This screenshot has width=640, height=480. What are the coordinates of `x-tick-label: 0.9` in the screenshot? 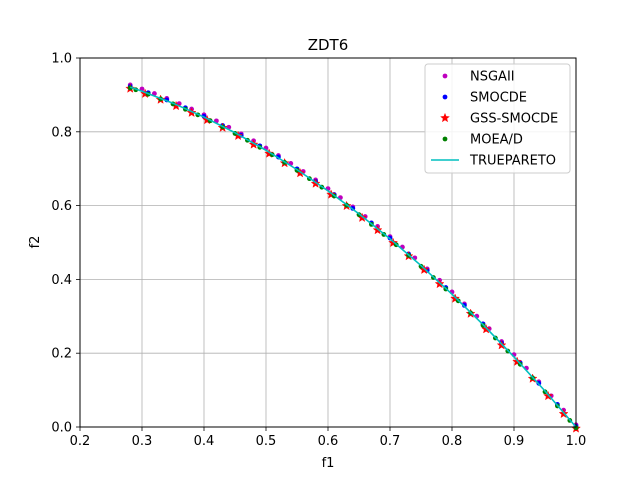 It's located at (514, 441).